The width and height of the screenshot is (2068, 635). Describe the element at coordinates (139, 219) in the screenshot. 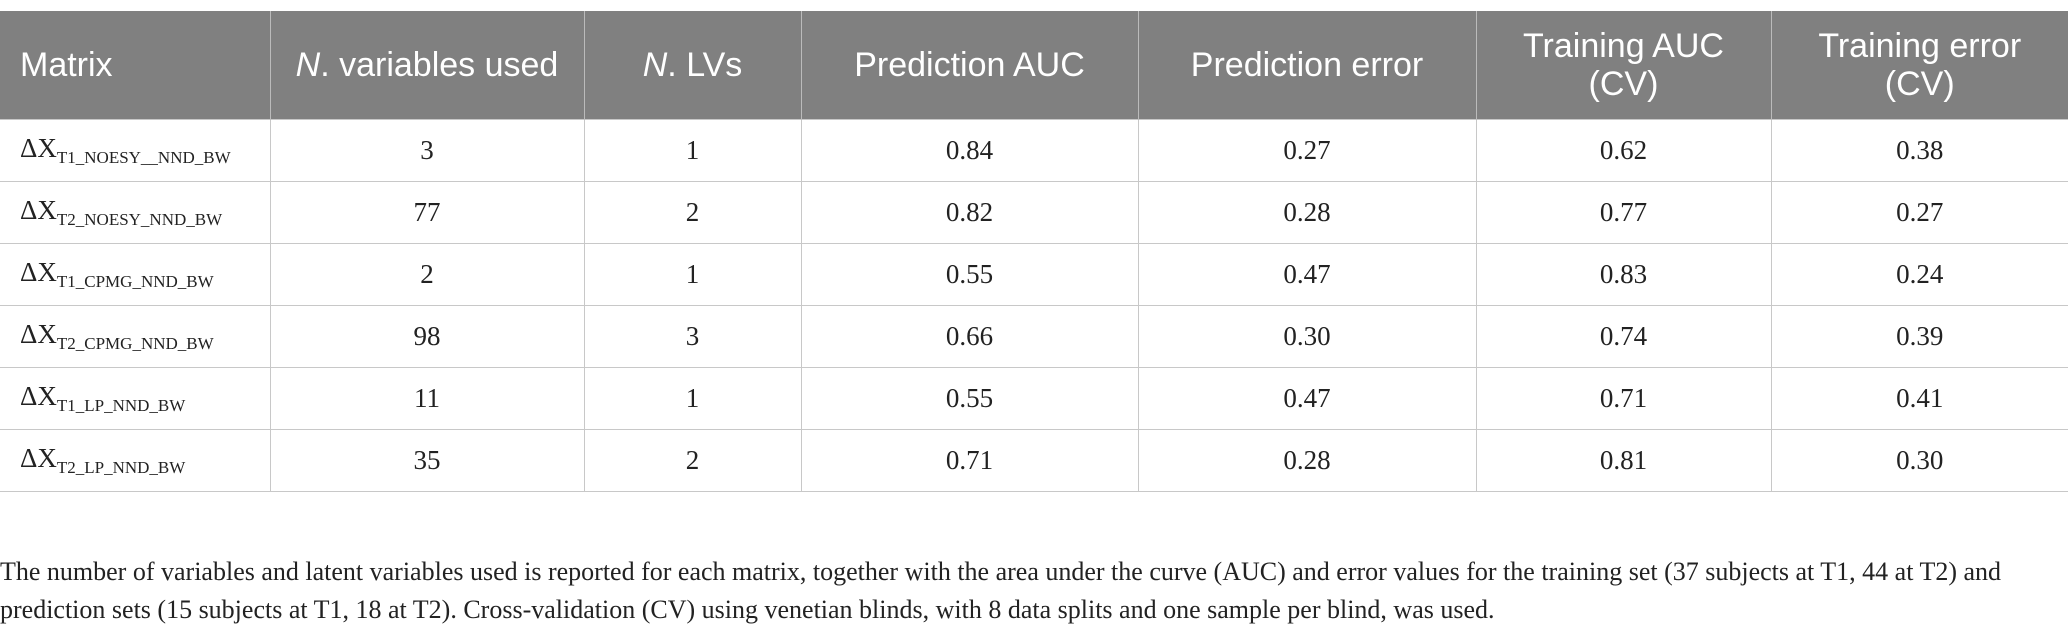

I see `matrix-subscript: T2_NOESY_NND_BW` at that location.